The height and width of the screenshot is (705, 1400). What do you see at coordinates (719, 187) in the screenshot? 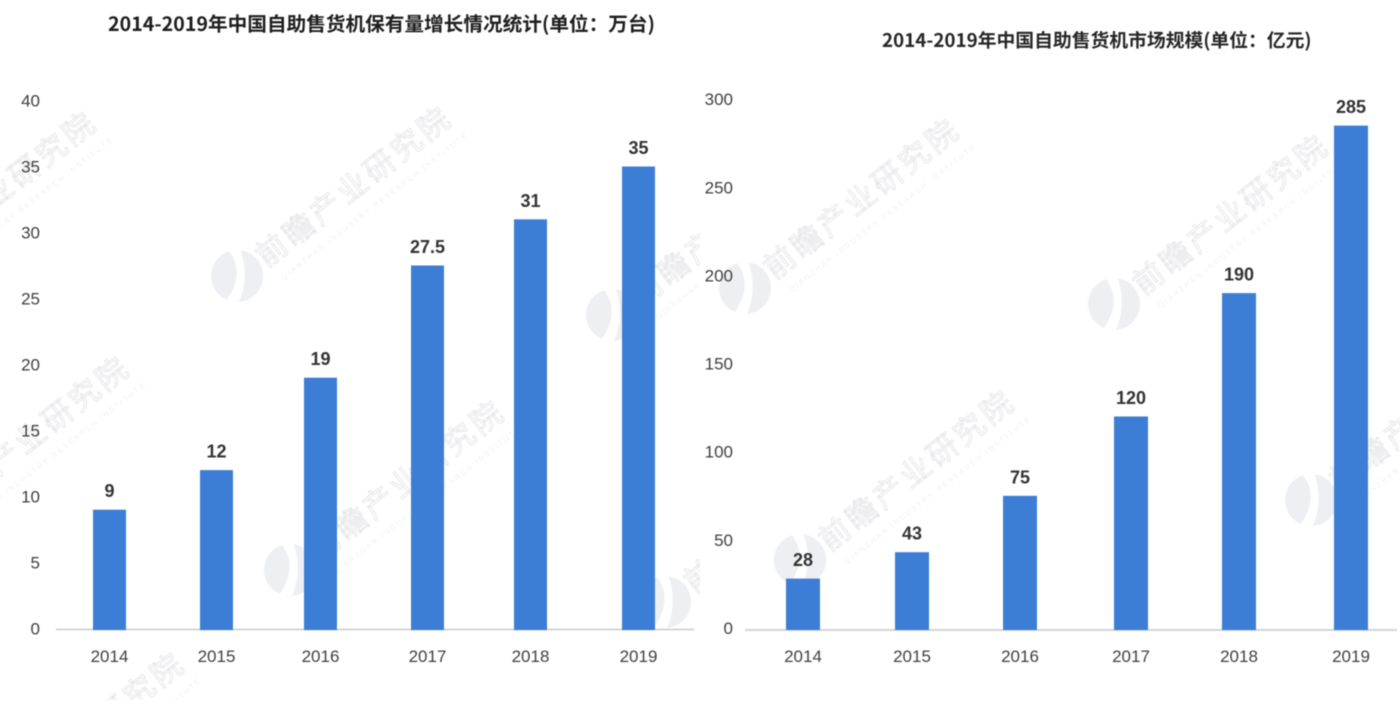
I see `svg-text: 250` at bounding box center [719, 187].